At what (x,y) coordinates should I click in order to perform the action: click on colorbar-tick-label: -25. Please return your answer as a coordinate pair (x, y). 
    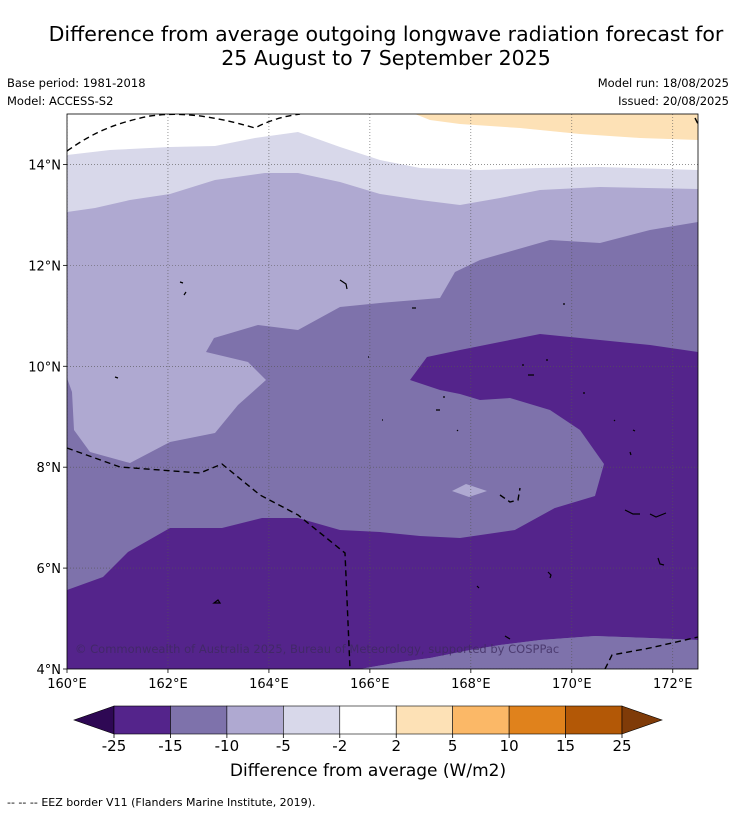
    Looking at the image, I should click on (114, 746).